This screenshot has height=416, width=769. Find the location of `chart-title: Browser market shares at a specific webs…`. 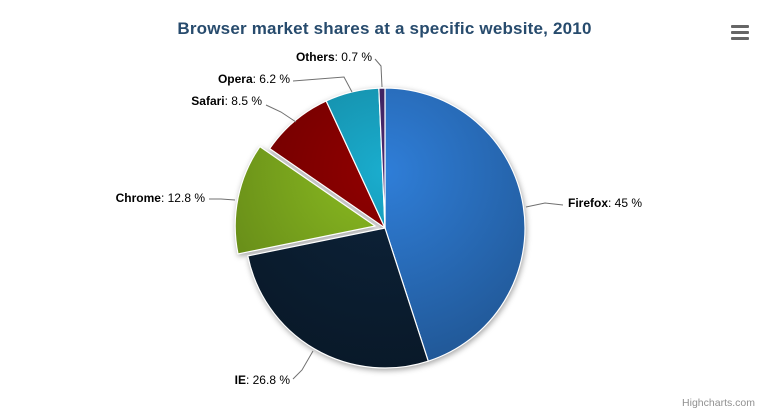

chart-title: Browser market shares at a specific webs… is located at coordinates (384, 28).